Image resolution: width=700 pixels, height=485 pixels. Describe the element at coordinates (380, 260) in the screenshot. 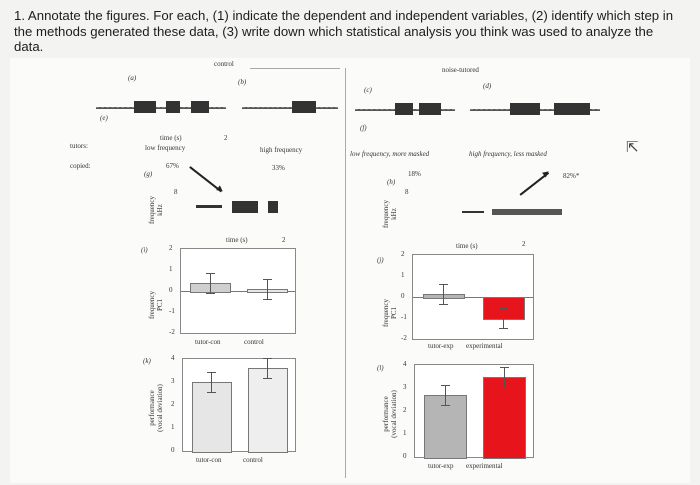

I see `panel-j-label: (j)` at that location.